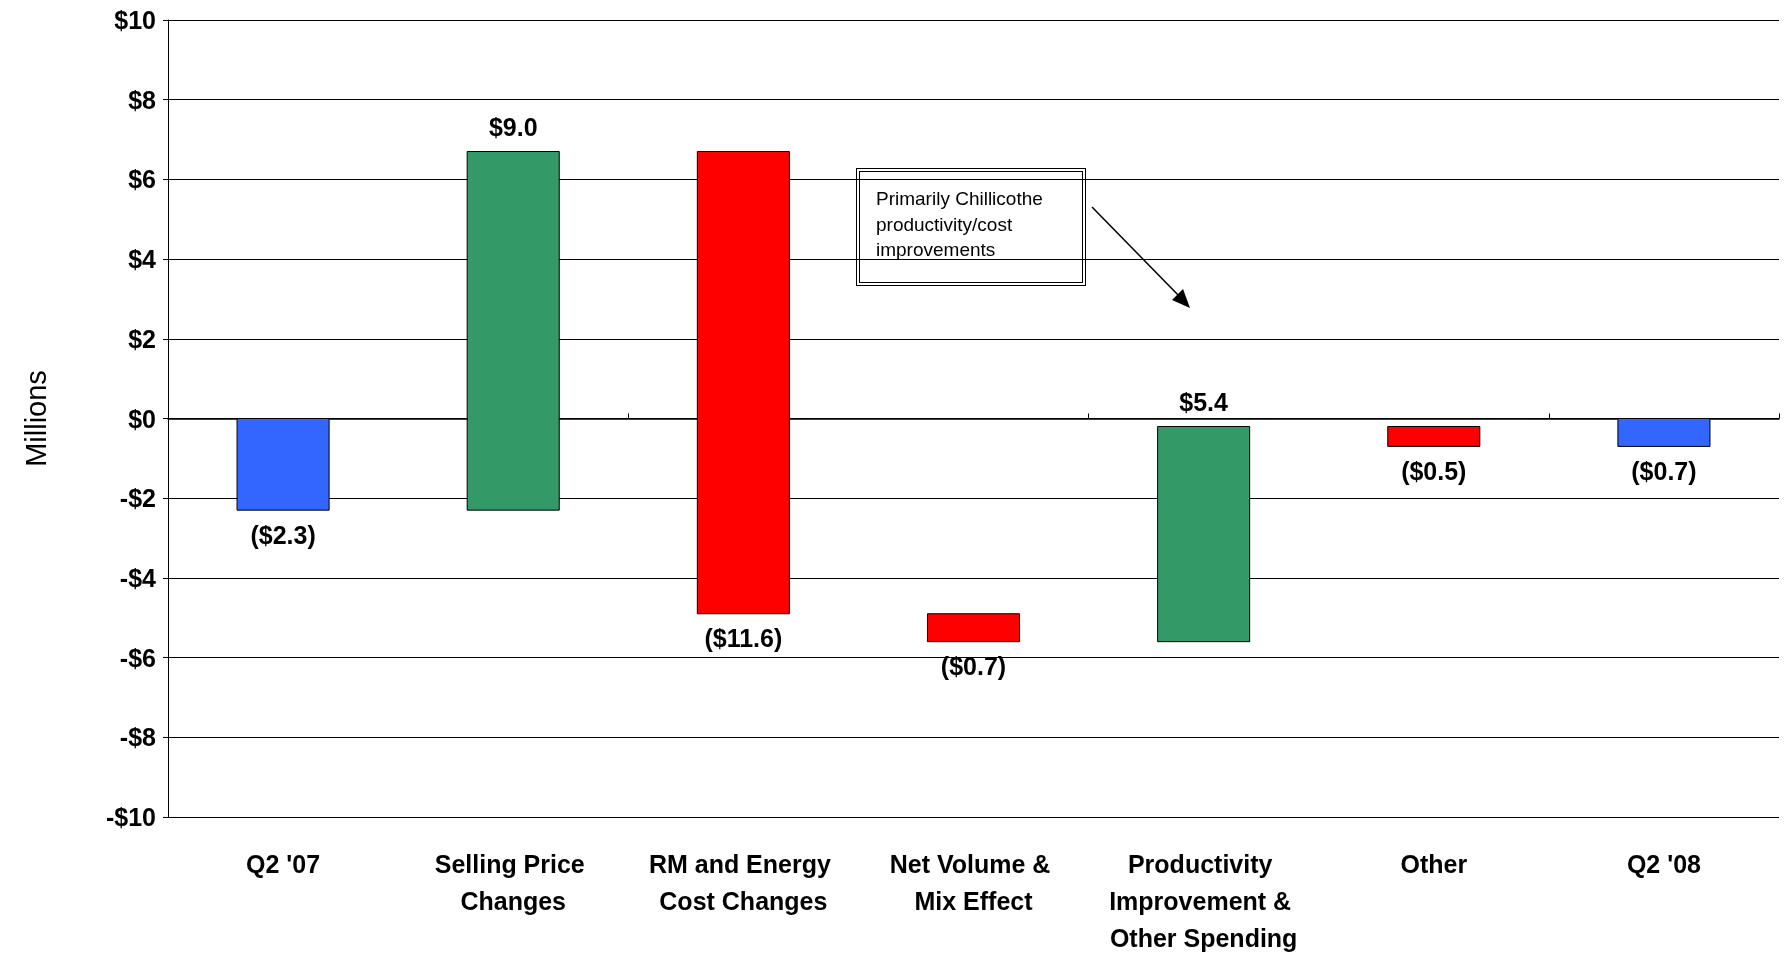 Image resolution: width=1785 pixels, height=956 pixels. Describe the element at coordinates (135, 20) in the screenshot. I see `y-tick-label: $10` at that location.